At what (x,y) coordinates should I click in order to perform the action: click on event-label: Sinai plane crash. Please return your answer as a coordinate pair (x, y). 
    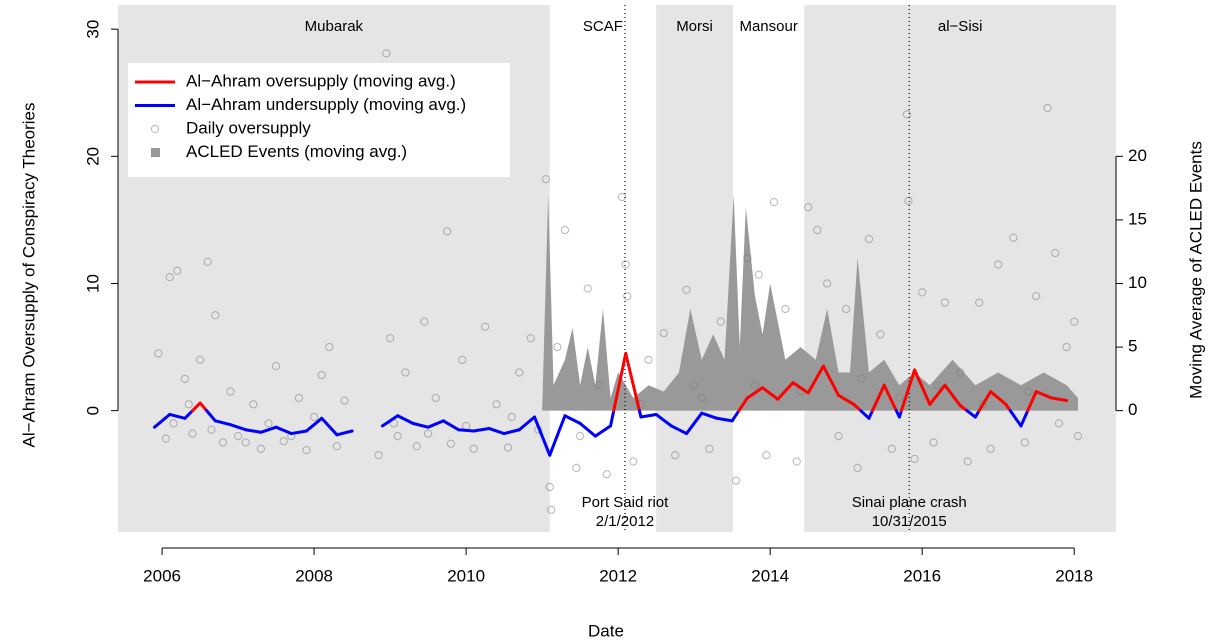
    Looking at the image, I should click on (909, 502).